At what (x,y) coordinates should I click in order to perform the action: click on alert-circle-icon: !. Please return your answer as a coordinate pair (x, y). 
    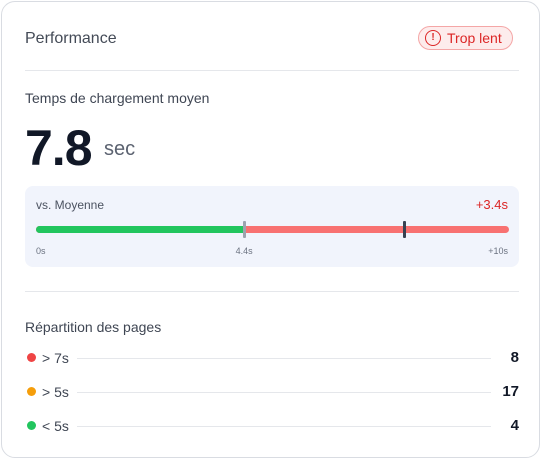
    Looking at the image, I should click on (433, 38).